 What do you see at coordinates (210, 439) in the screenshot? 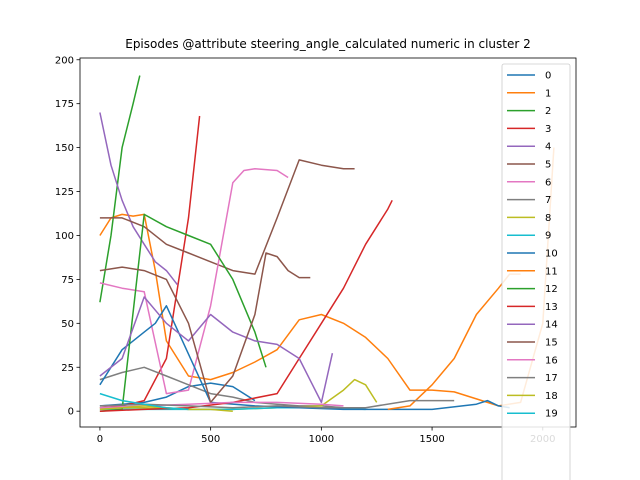
I see `x-tick-label: 500` at bounding box center [210, 439].